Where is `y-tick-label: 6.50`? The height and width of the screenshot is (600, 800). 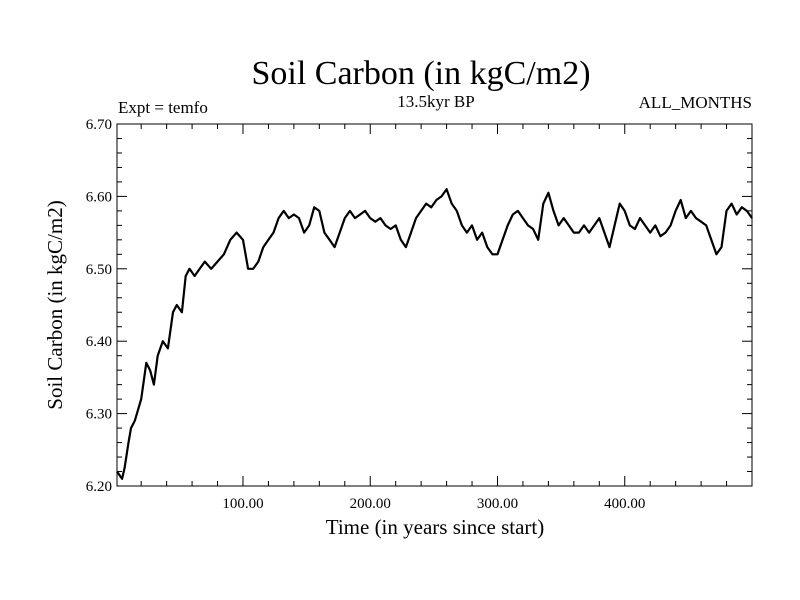 y-tick-label: 6.50 is located at coordinates (99, 270).